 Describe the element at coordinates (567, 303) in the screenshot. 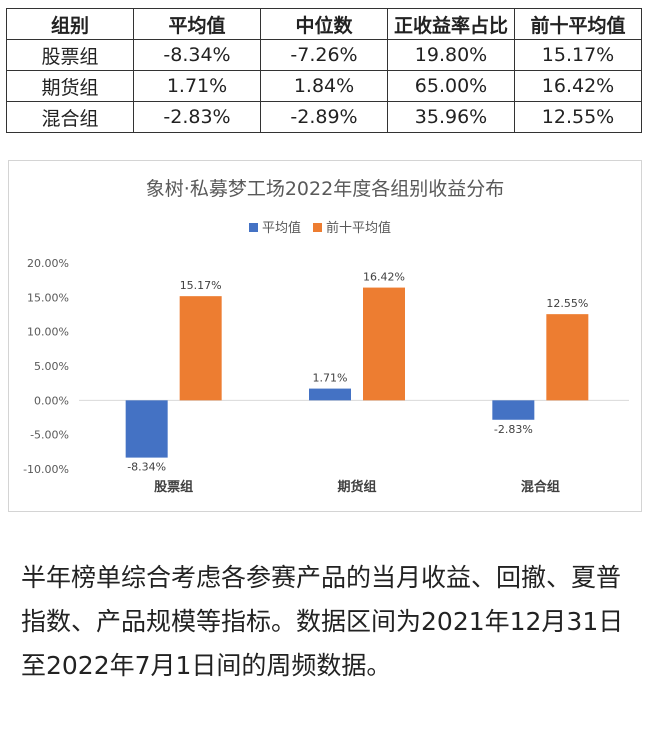

I see `data-label: 12.55%` at that location.